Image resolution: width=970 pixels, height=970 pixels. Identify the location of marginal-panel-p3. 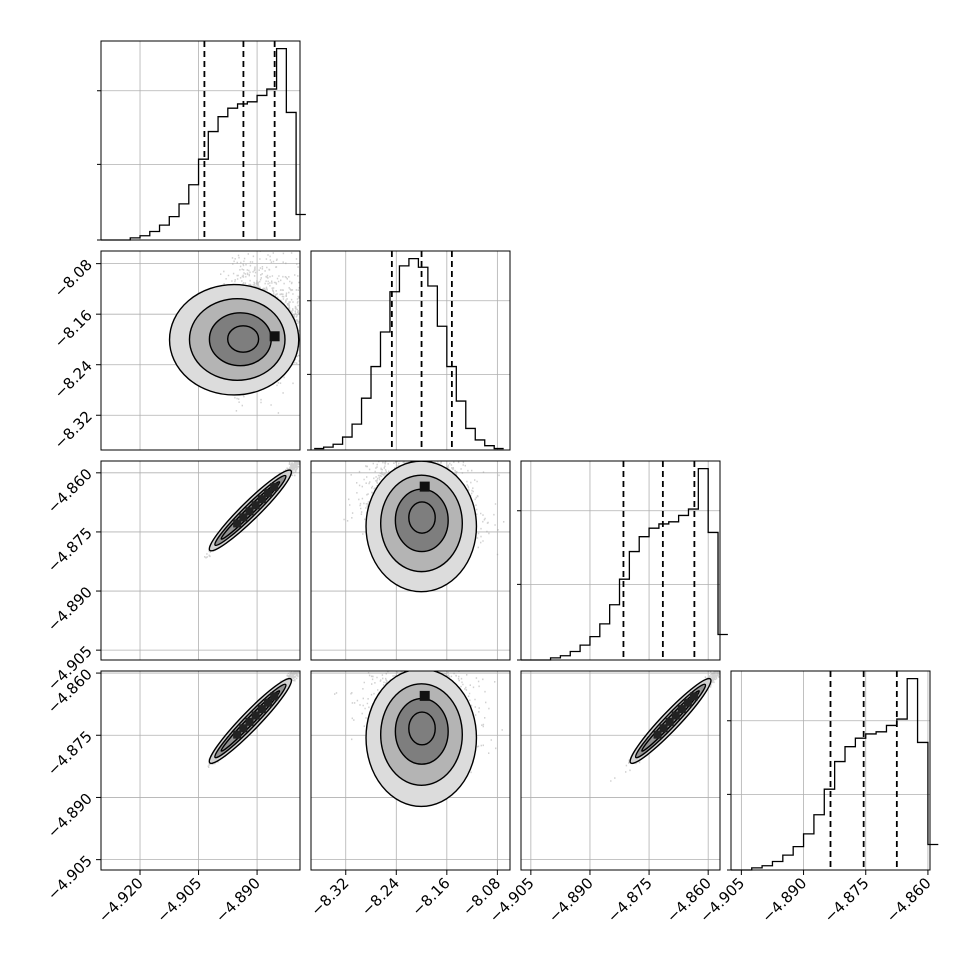
(622, 560).